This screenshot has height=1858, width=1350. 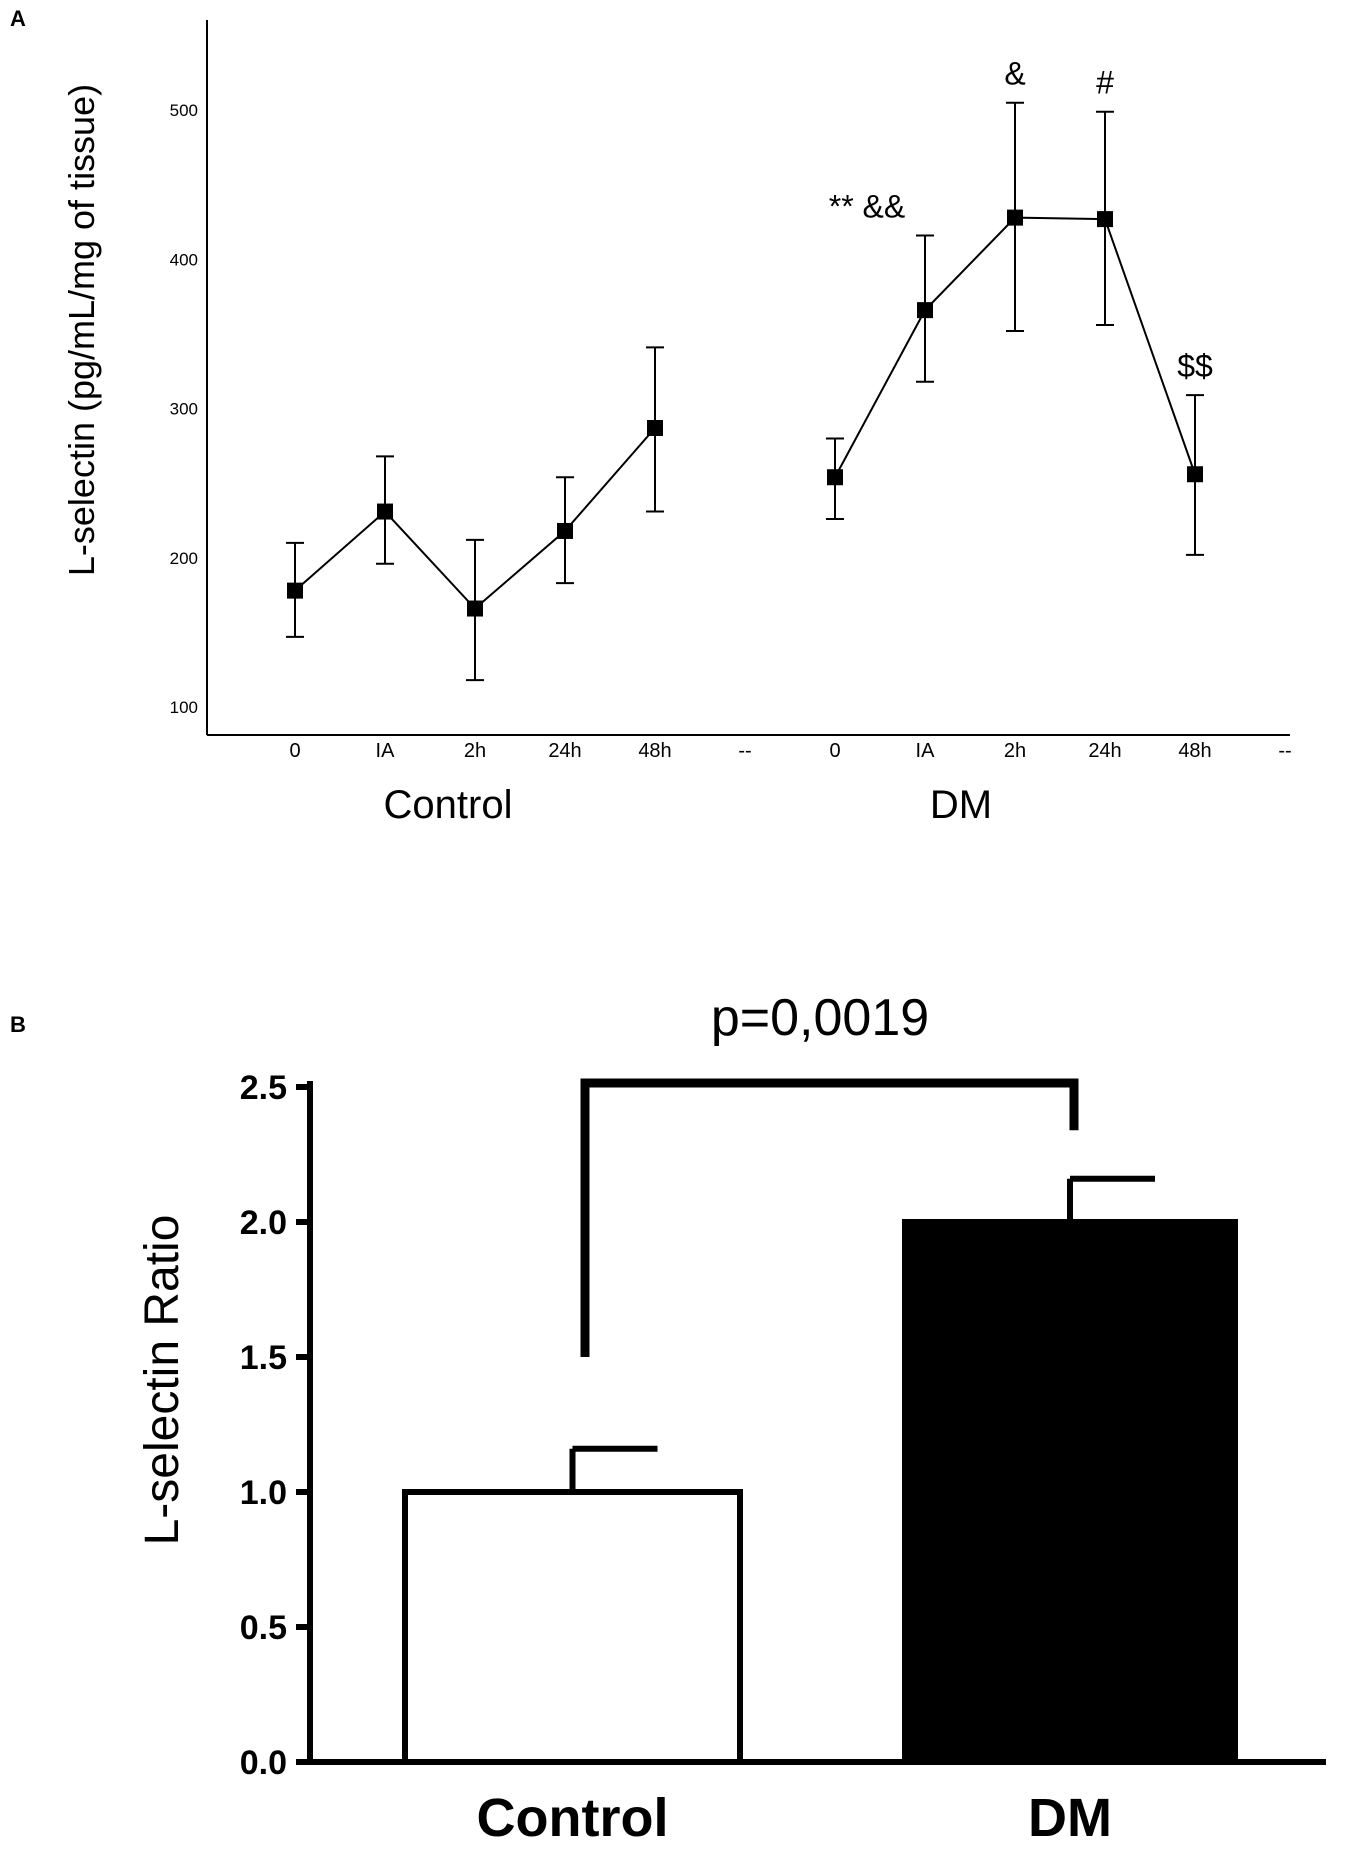 I want to click on panel-a-significance-marker: #, so click(x=1105, y=83).